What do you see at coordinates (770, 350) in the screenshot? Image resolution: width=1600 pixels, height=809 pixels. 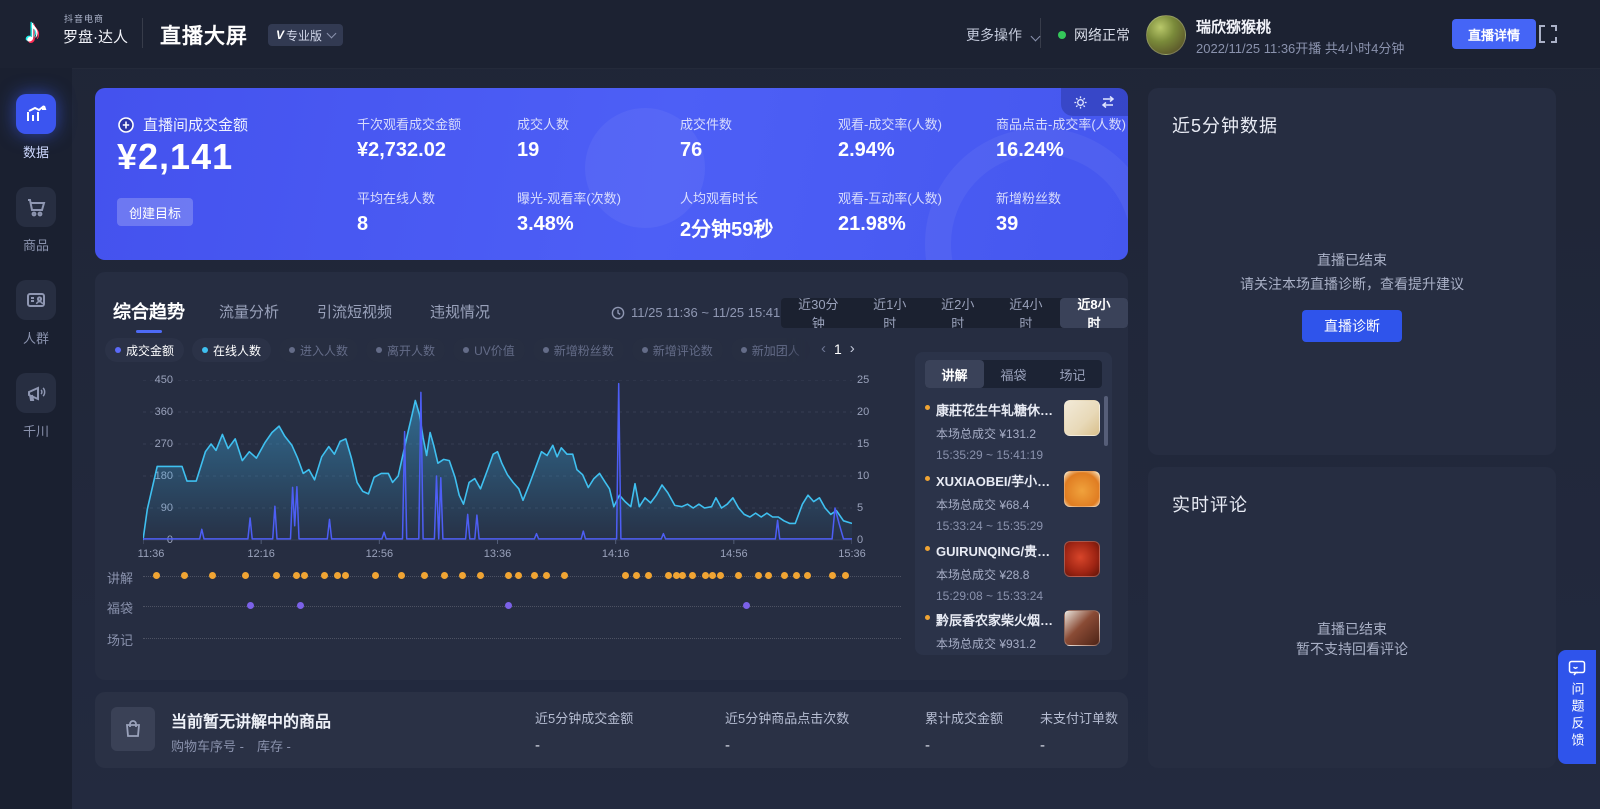 I see `legend-new-group: 新加团人` at bounding box center [770, 350].